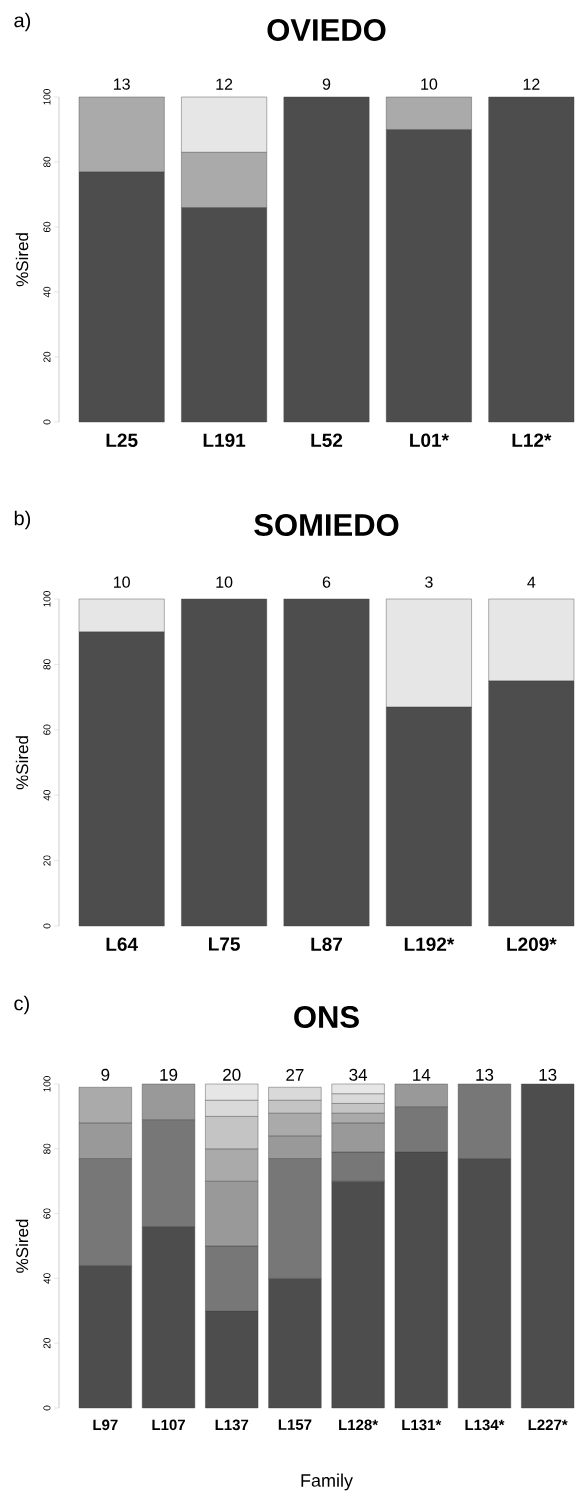  Describe the element at coordinates (22, 520) in the screenshot. I see `text: b)` at that location.